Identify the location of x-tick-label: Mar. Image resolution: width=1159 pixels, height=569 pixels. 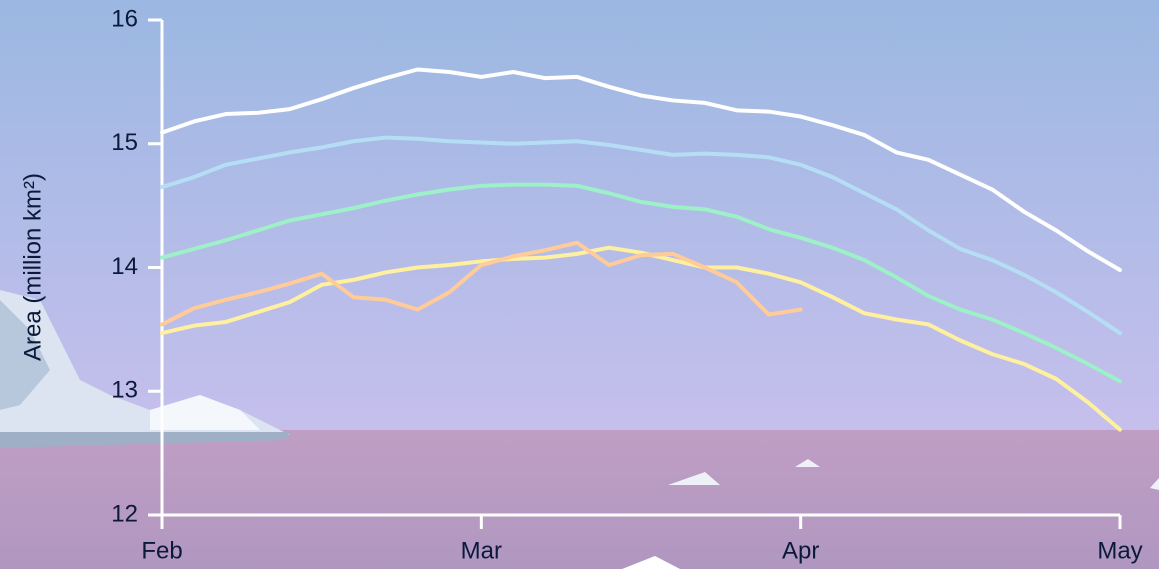
(481, 550).